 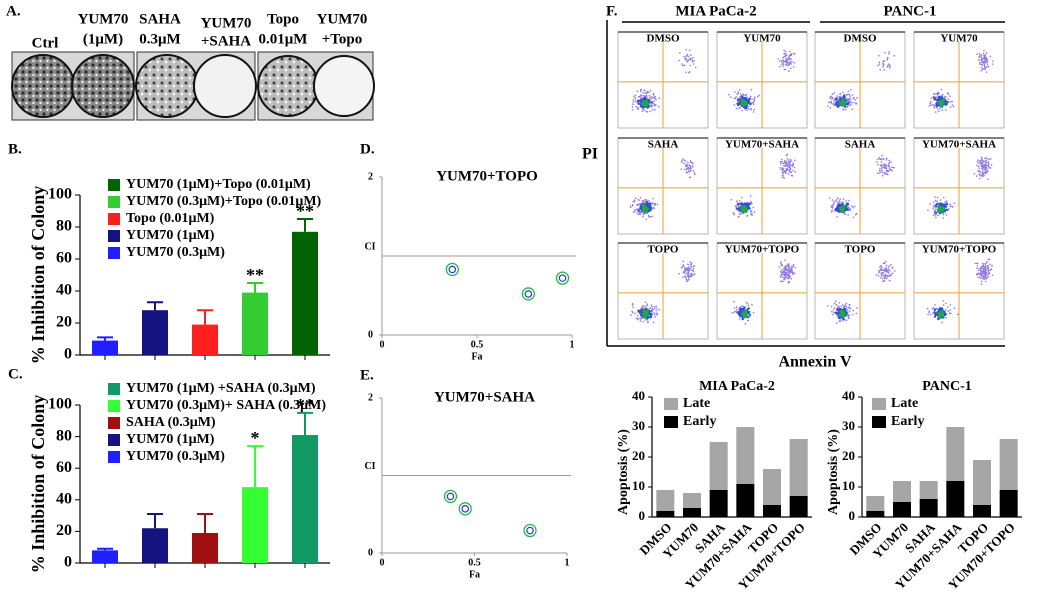 What do you see at coordinates (367, 149) in the screenshot?
I see `panel-label: D.` at bounding box center [367, 149].